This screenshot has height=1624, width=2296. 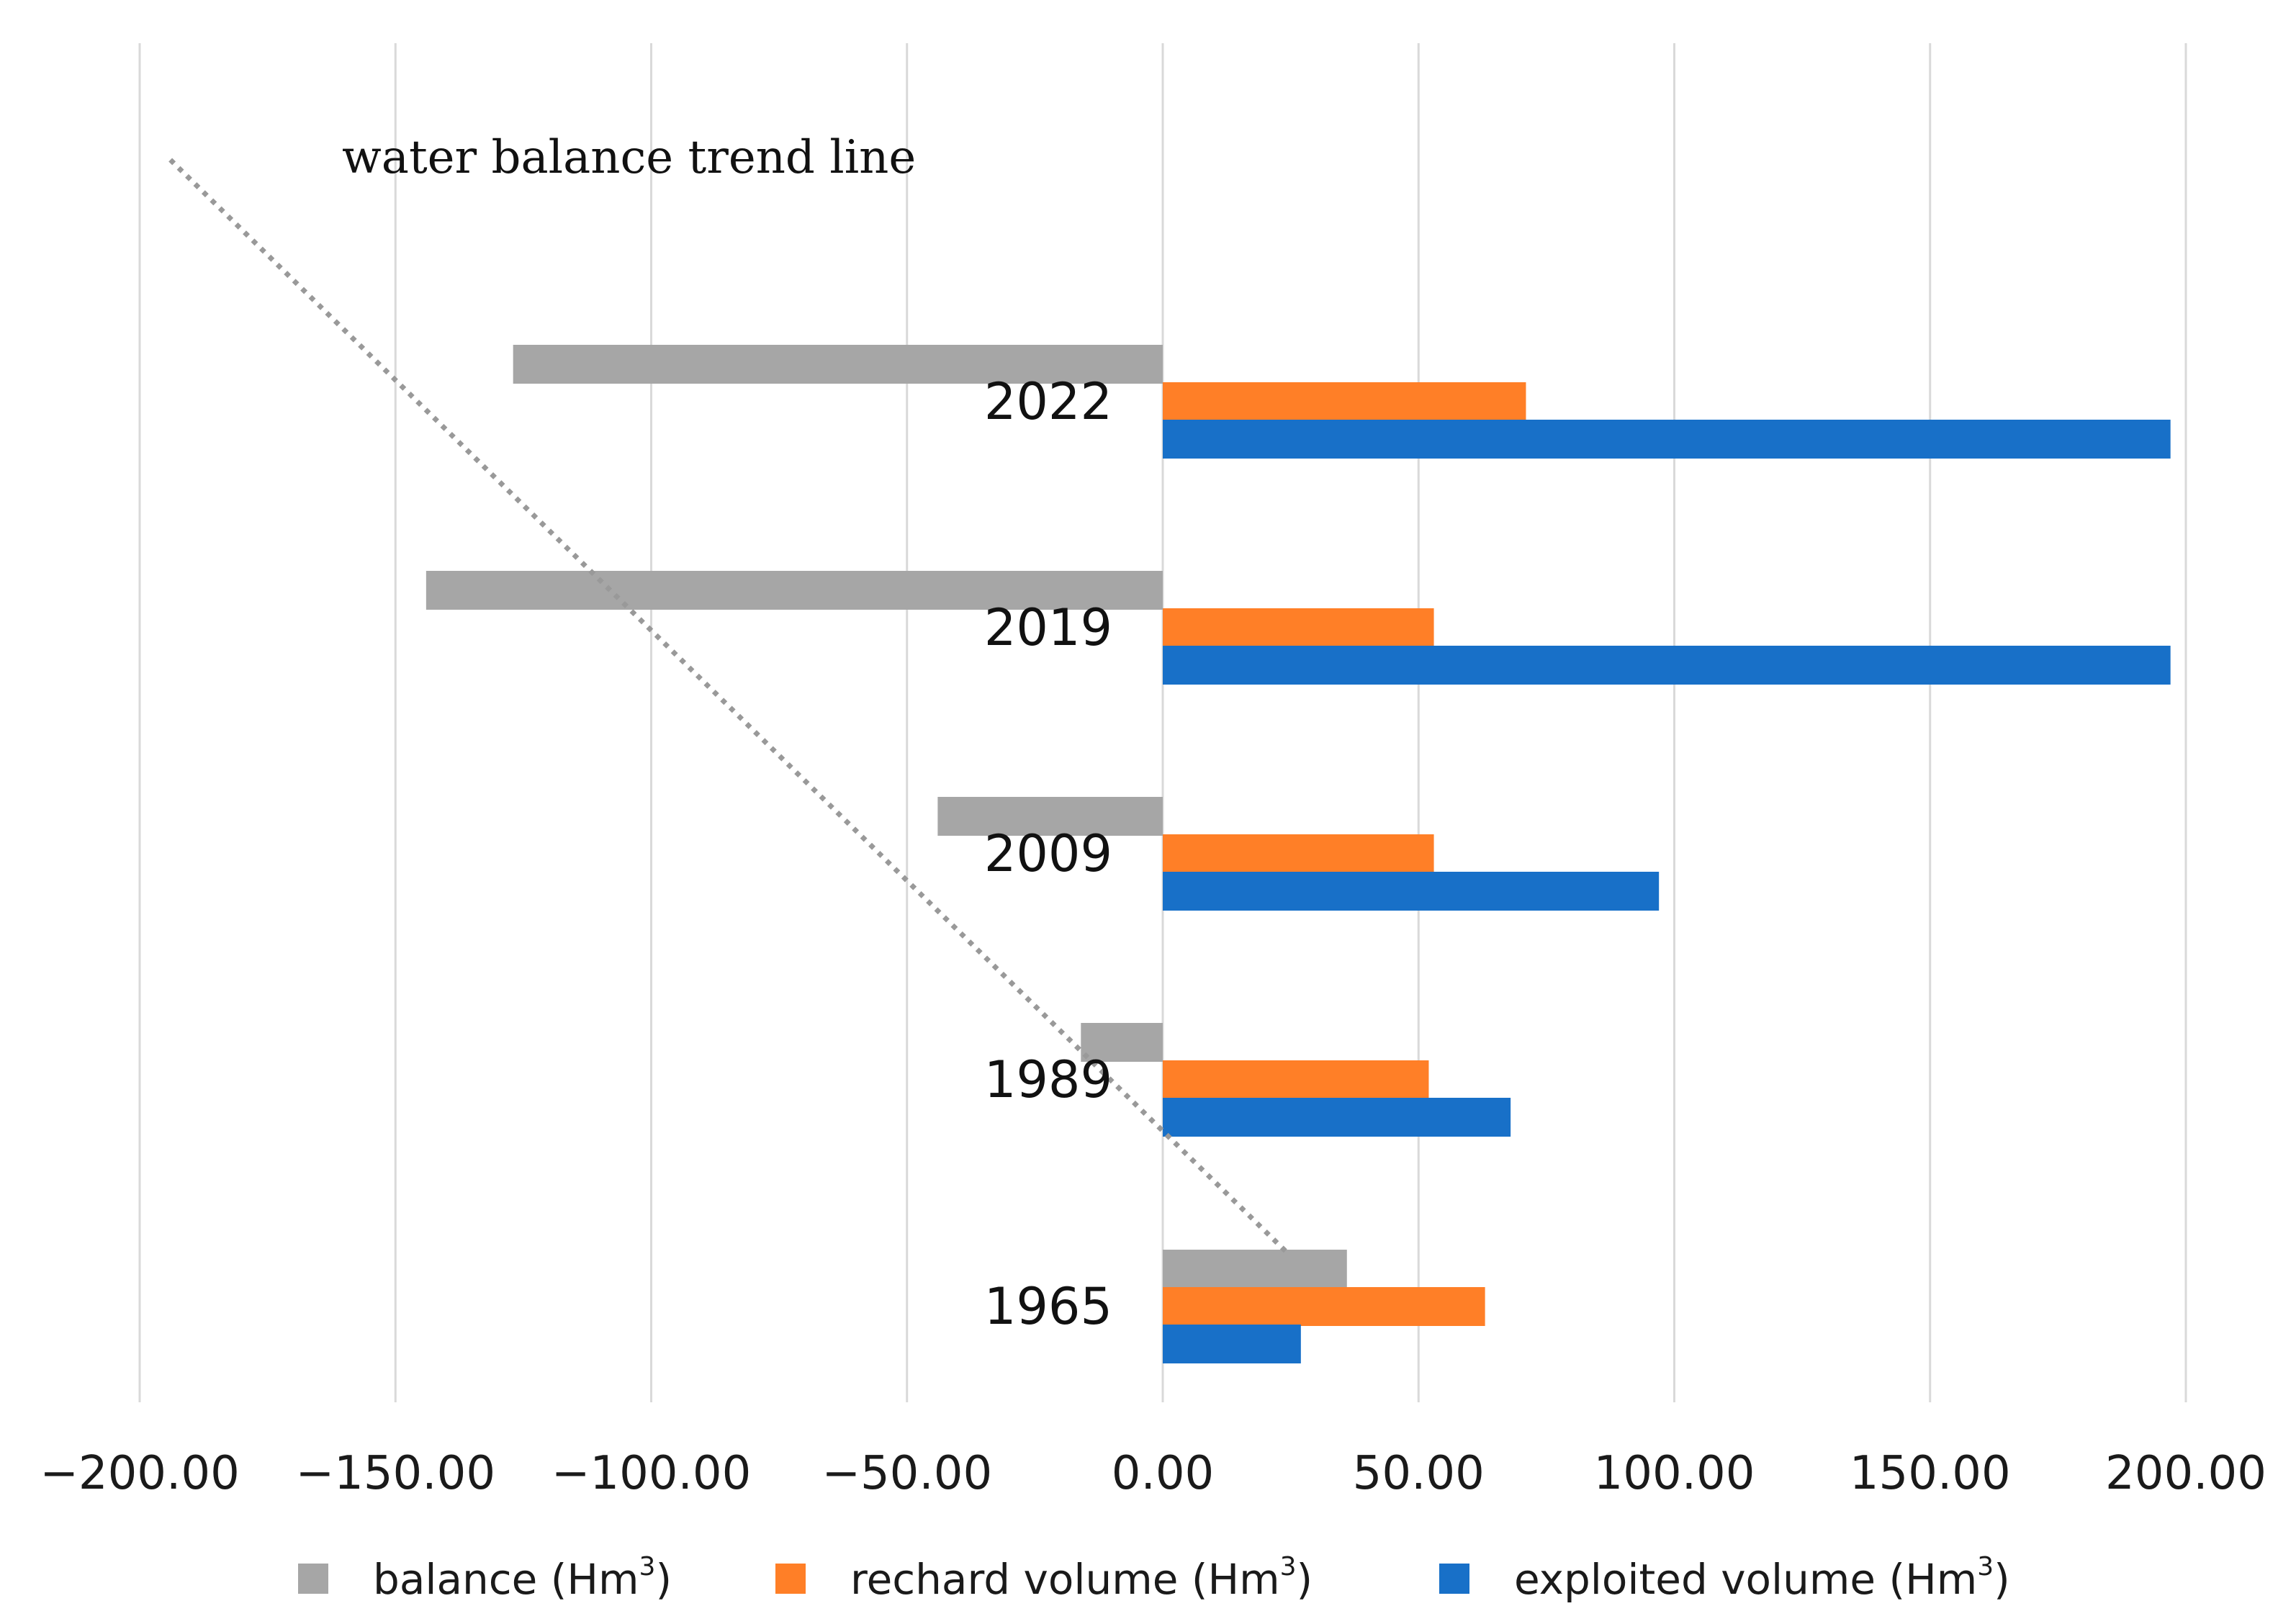 What do you see at coordinates (2186, 1474) in the screenshot?
I see `x-tick-label-8: 200.00` at bounding box center [2186, 1474].